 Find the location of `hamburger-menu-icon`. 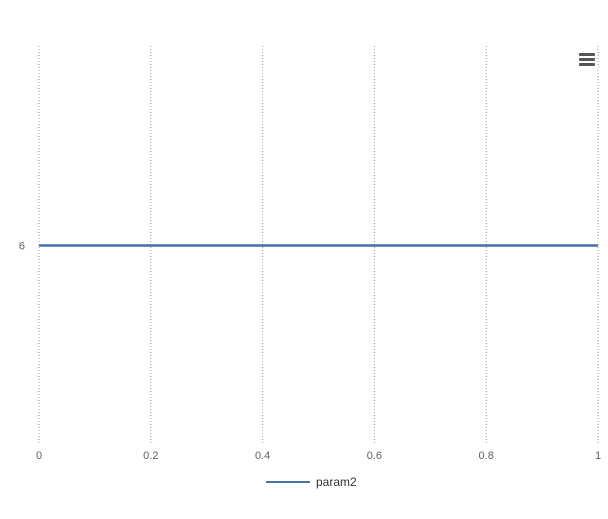

hamburger-menu-icon is located at coordinates (587, 59).